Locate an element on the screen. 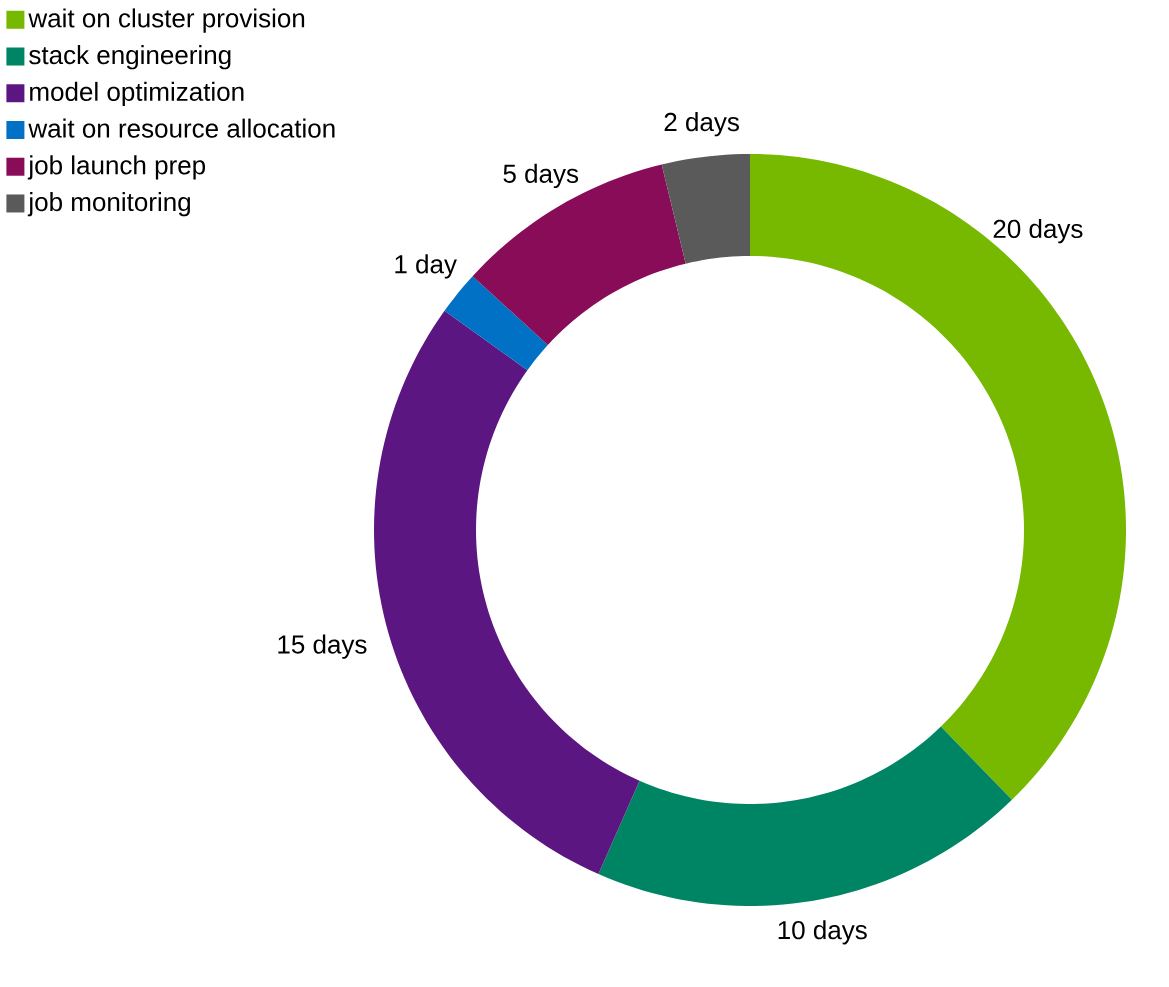 This screenshot has height=987, width=1169. data-label: 10 days is located at coordinates (822, 932).